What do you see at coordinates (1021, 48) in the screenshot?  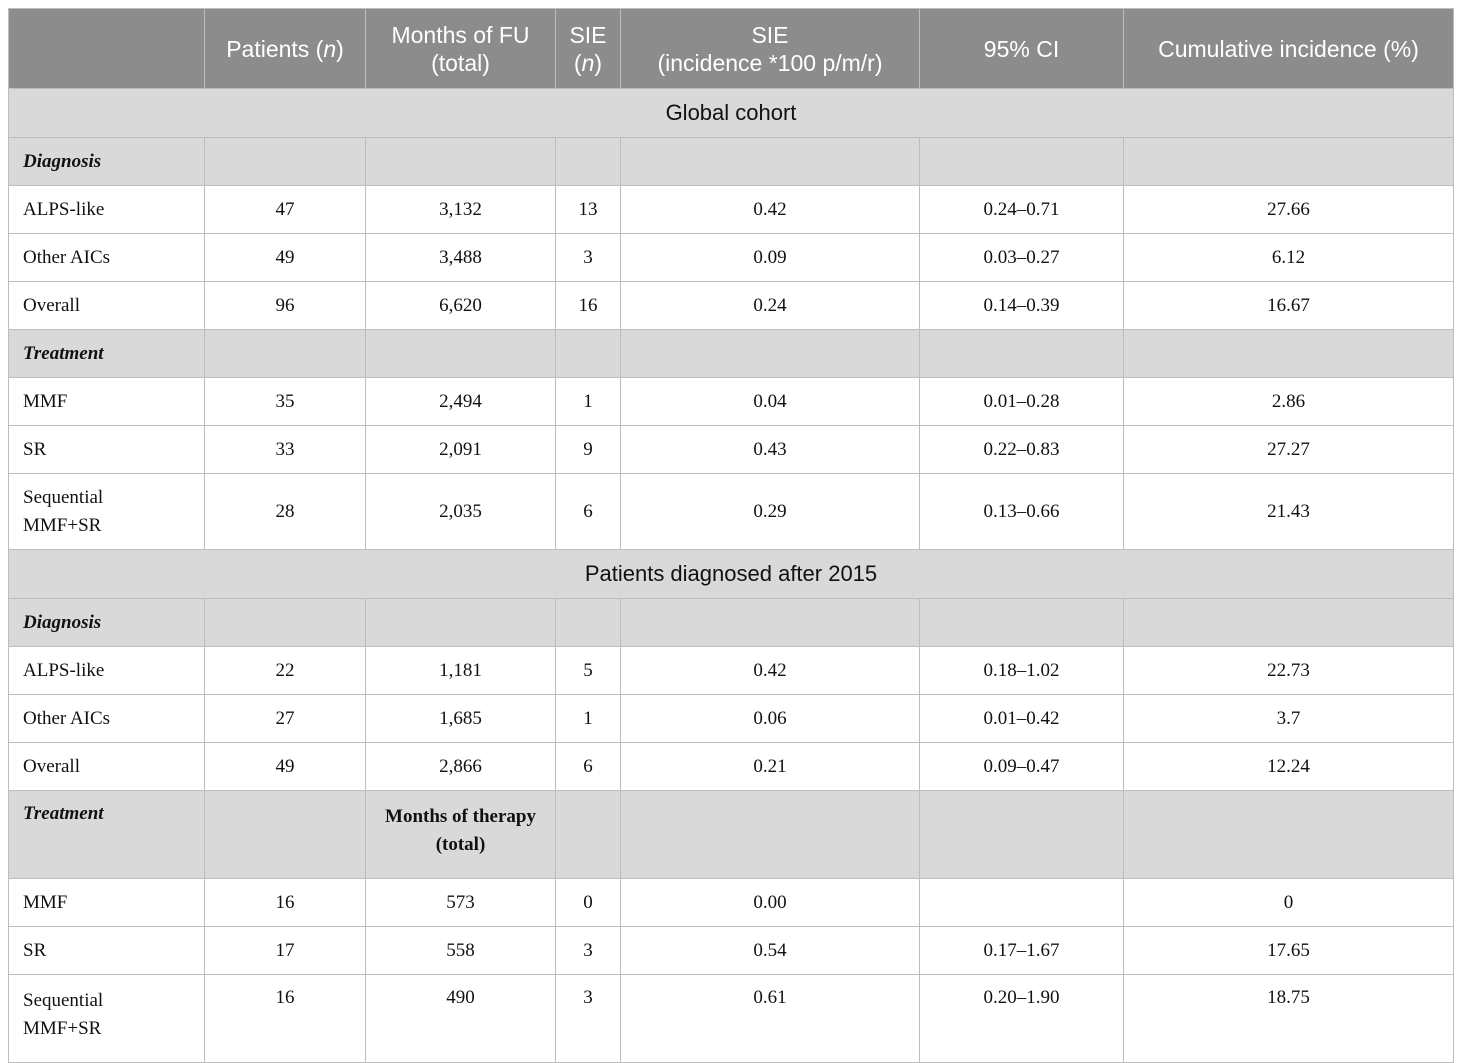 I see `header-ci: 95% CI` at bounding box center [1021, 48].